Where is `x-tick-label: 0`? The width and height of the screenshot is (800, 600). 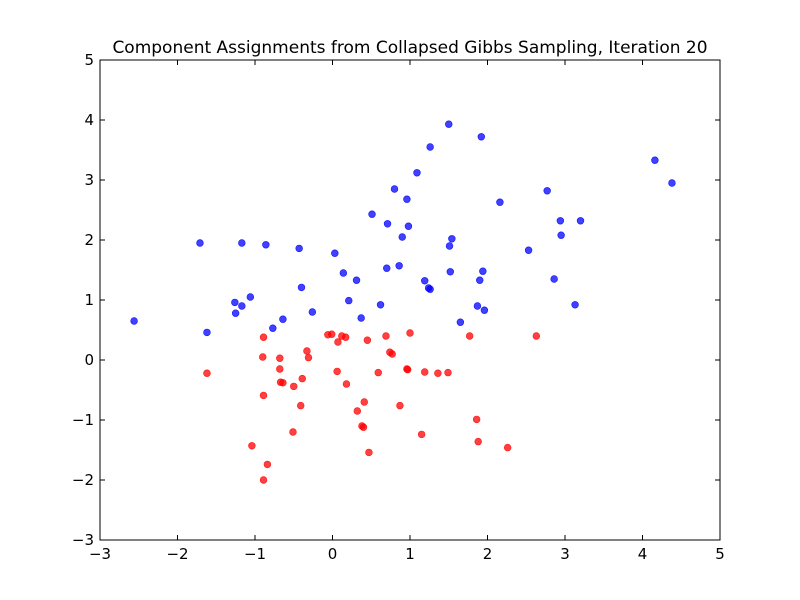 x-tick-label: 0 is located at coordinates (333, 554).